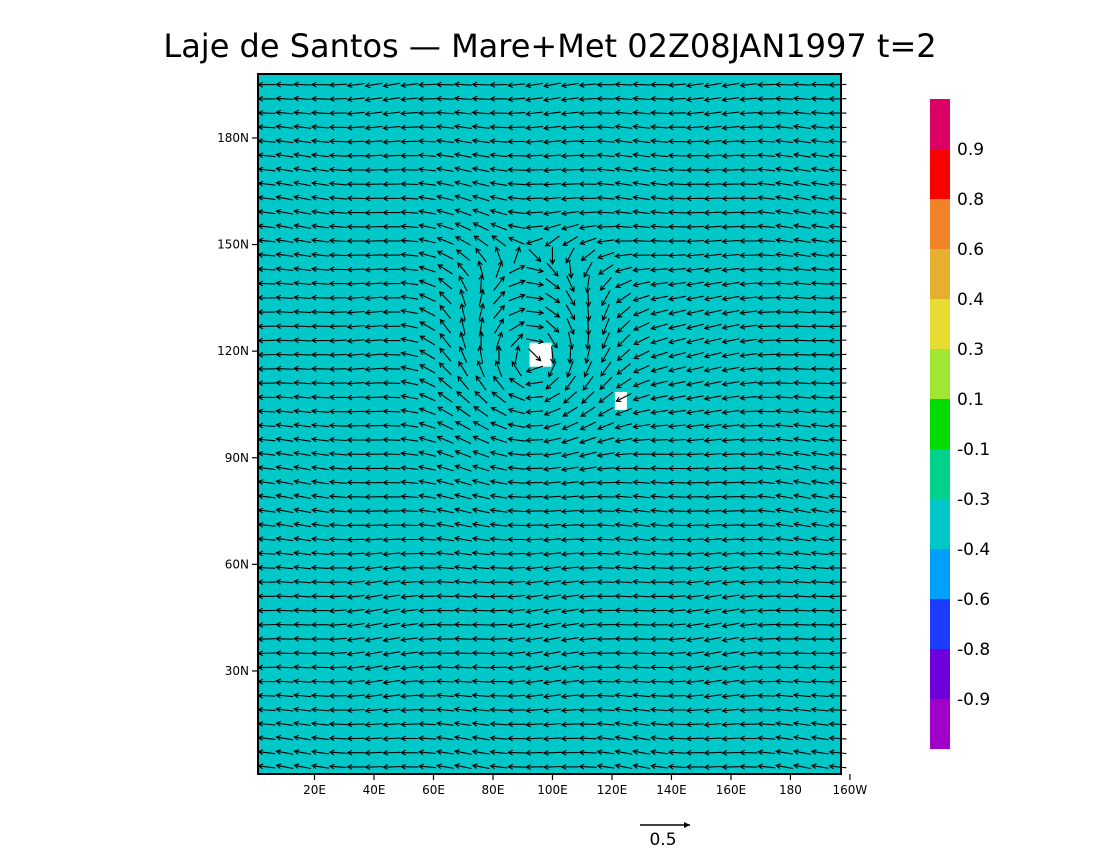 This screenshot has height=854, width=1100. Describe the element at coordinates (973, 550) in the screenshot. I see `colorbar-label: -0.4` at that location.